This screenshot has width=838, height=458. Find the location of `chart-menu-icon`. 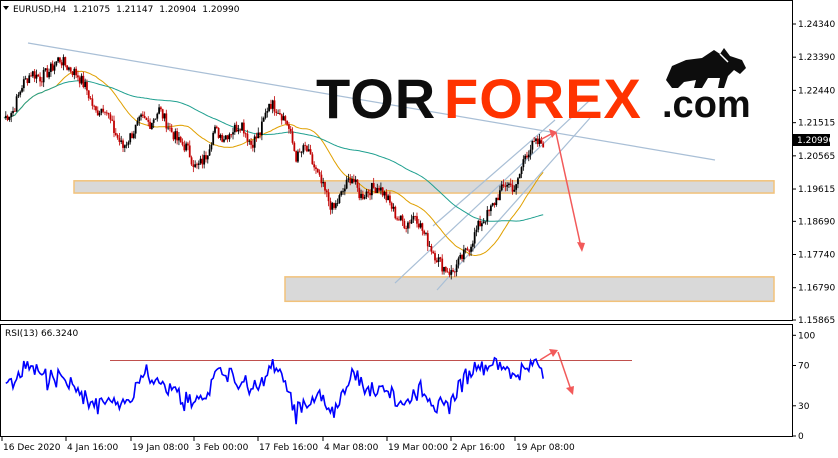

chart-menu-icon is located at coordinates (6, 8).